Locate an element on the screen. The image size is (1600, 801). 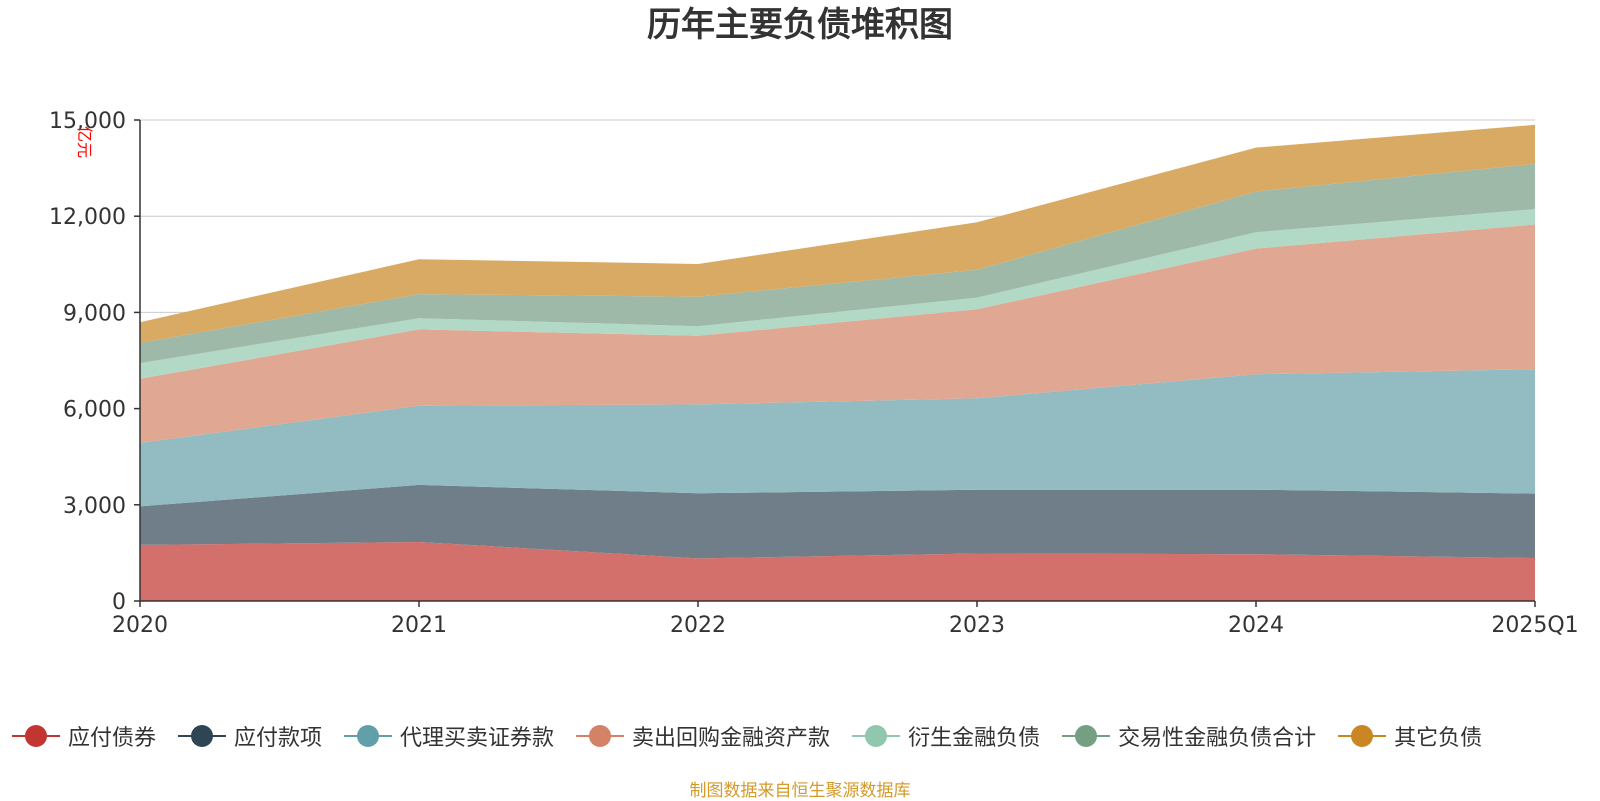
x-tick-label: 2024 is located at coordinates (1256, 625).